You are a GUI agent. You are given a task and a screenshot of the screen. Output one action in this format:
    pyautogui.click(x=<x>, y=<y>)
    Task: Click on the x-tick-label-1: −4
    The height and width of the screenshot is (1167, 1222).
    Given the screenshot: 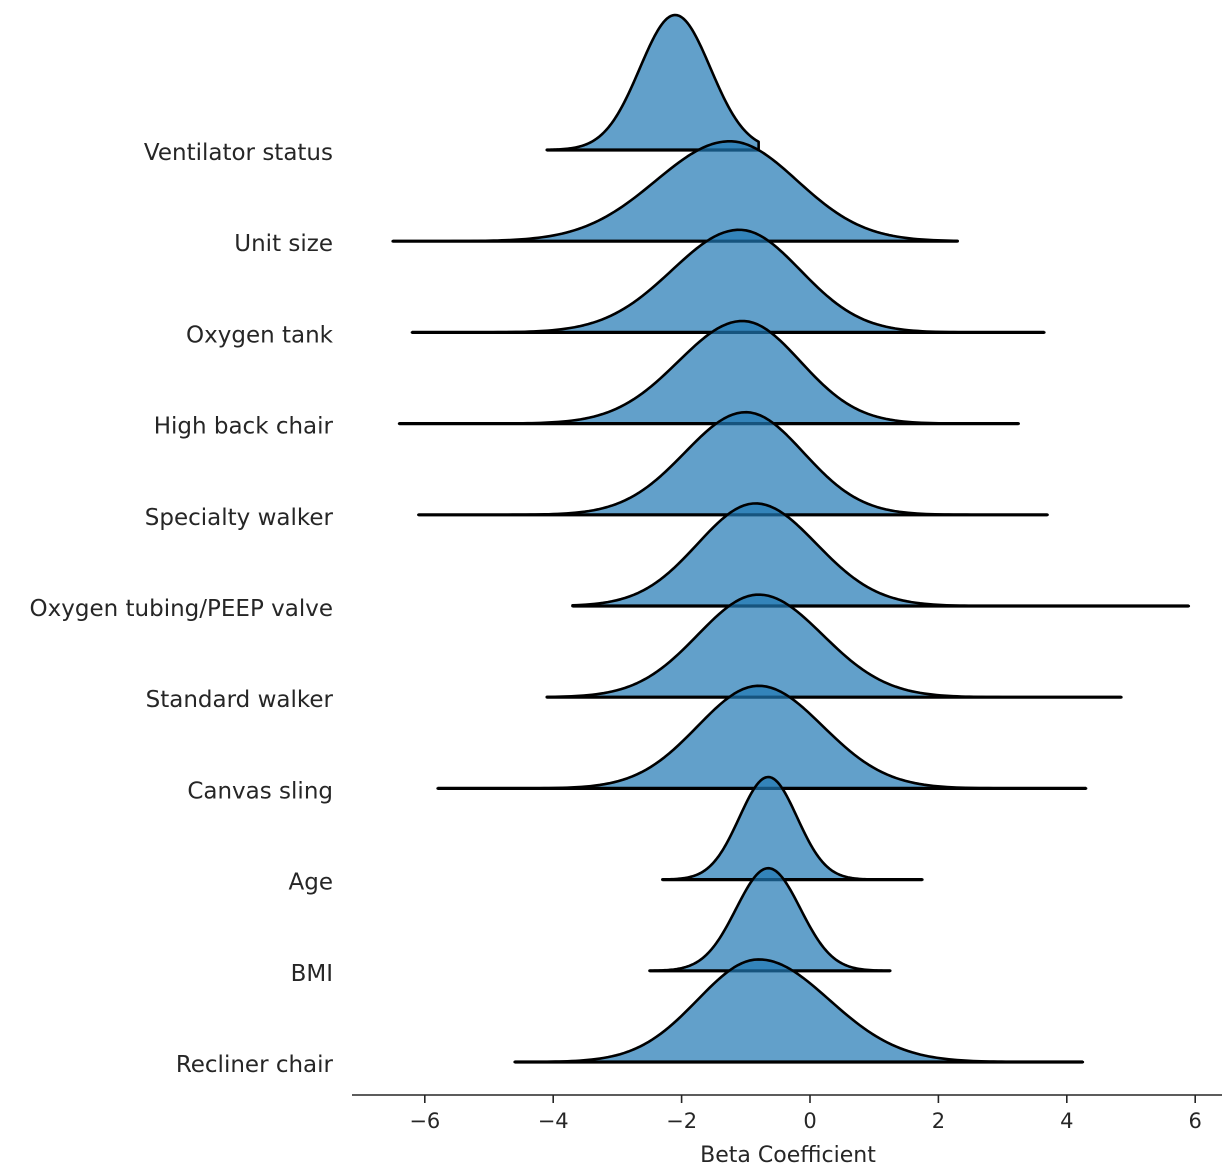 What is the action you would take?
    pyautogui.click(x=553, y=1121)
    